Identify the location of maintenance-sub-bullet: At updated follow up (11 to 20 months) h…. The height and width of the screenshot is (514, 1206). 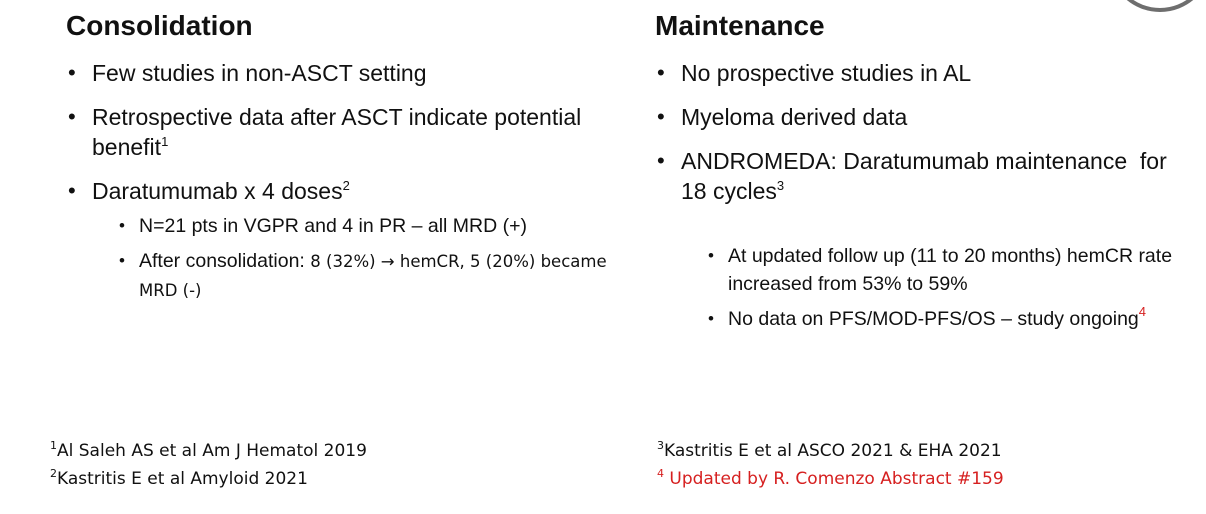
(950, 270).